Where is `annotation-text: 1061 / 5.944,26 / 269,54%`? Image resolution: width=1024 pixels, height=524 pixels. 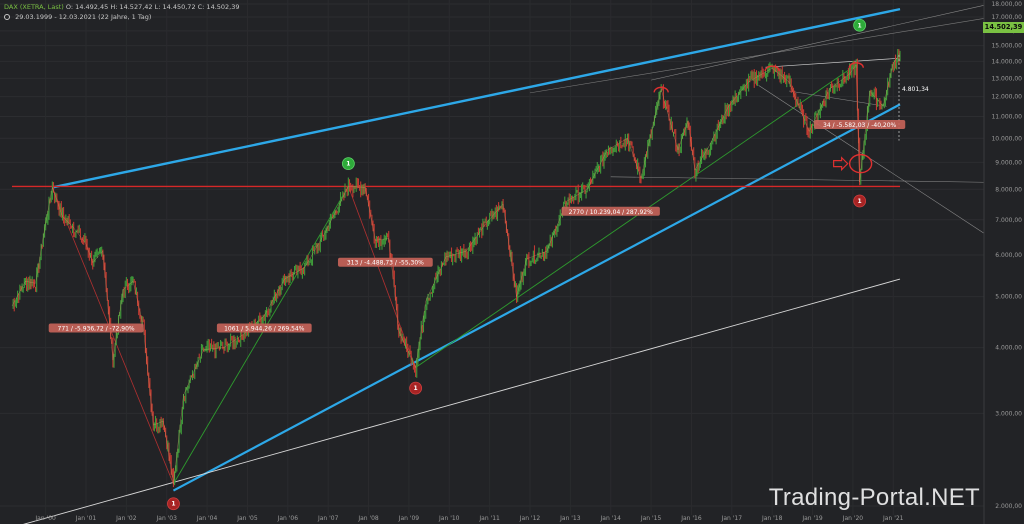
annotation-text: 1061 / 5.944,26 / 269,54% is located at coordinates (264, 328).